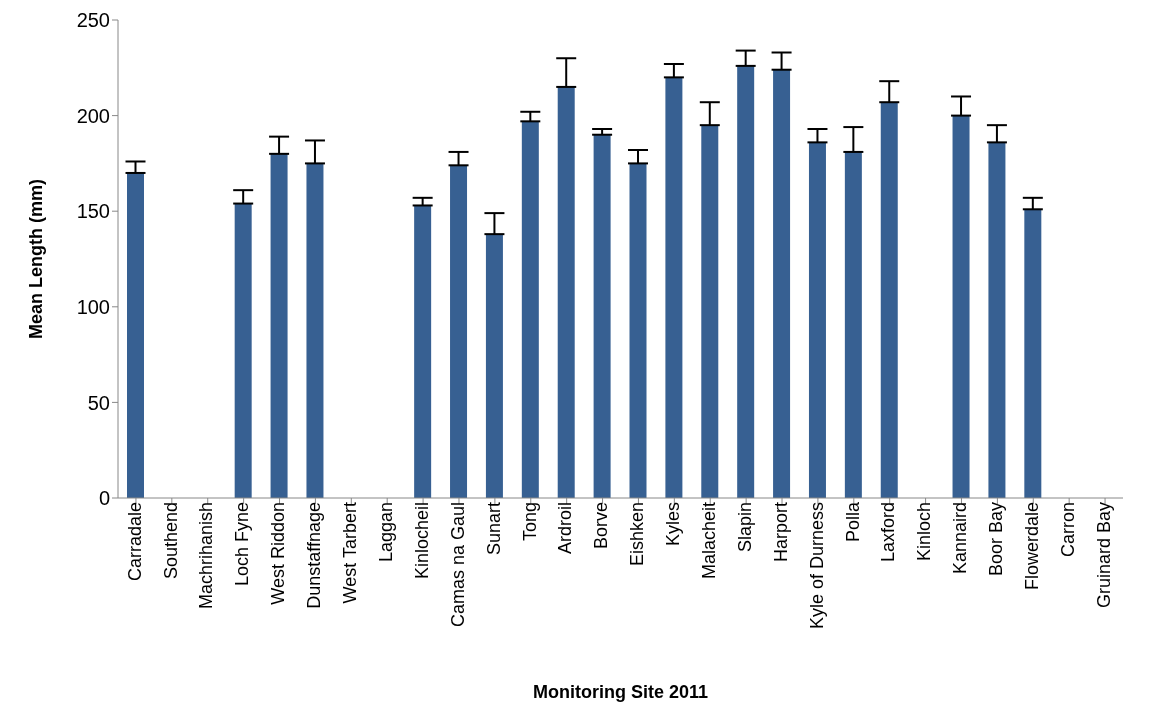 Image resolution: width=1151 pixels, height=715 pixels. What do you see at coordinates (170, 541) in the screenshot?
I see `x-tick-label: Southend` at bounding box center [170, 541].